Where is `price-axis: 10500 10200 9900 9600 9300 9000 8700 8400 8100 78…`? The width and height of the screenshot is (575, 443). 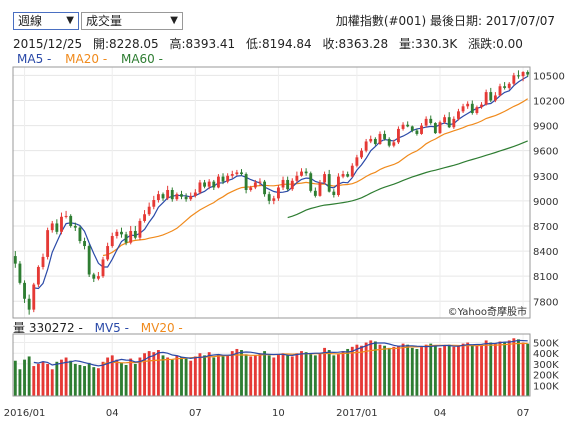
price-axis: 10500 10200 9900 9600 9300 9000 8700 8400 8100 78… is located at coordinates (549, 189).